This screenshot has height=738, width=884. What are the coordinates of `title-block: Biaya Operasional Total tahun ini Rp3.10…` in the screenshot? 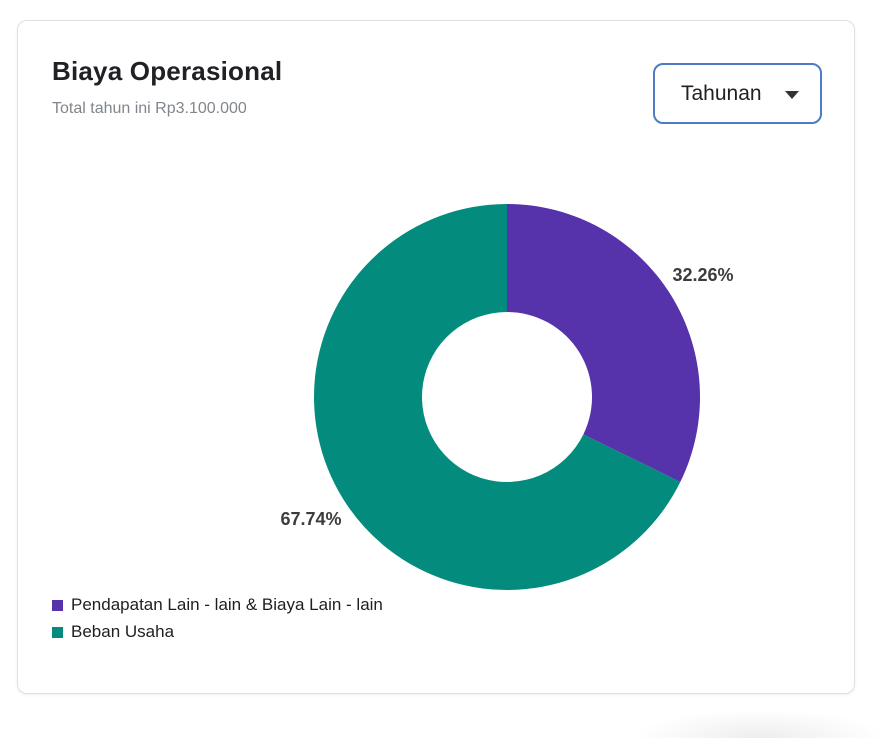 It's located at (167, 87).